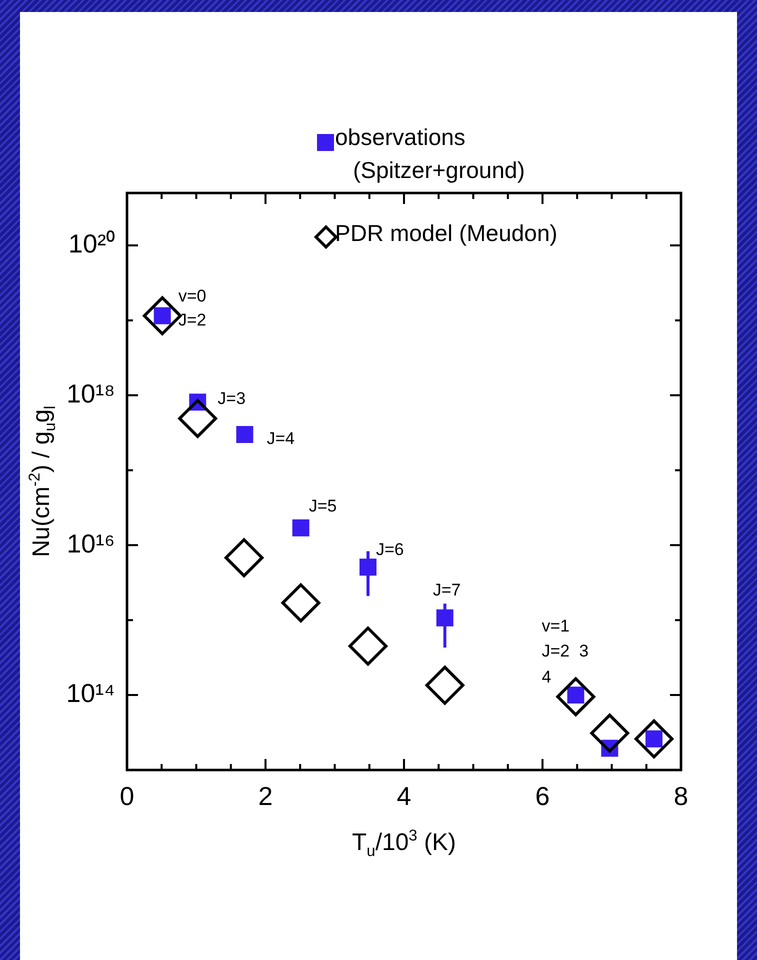 The image size is (757, 960). What do you see at coordinates (90, 693) in the screenshot?
I see `y-tick-label: 10¹⁴` at bounding box center [90, 693].